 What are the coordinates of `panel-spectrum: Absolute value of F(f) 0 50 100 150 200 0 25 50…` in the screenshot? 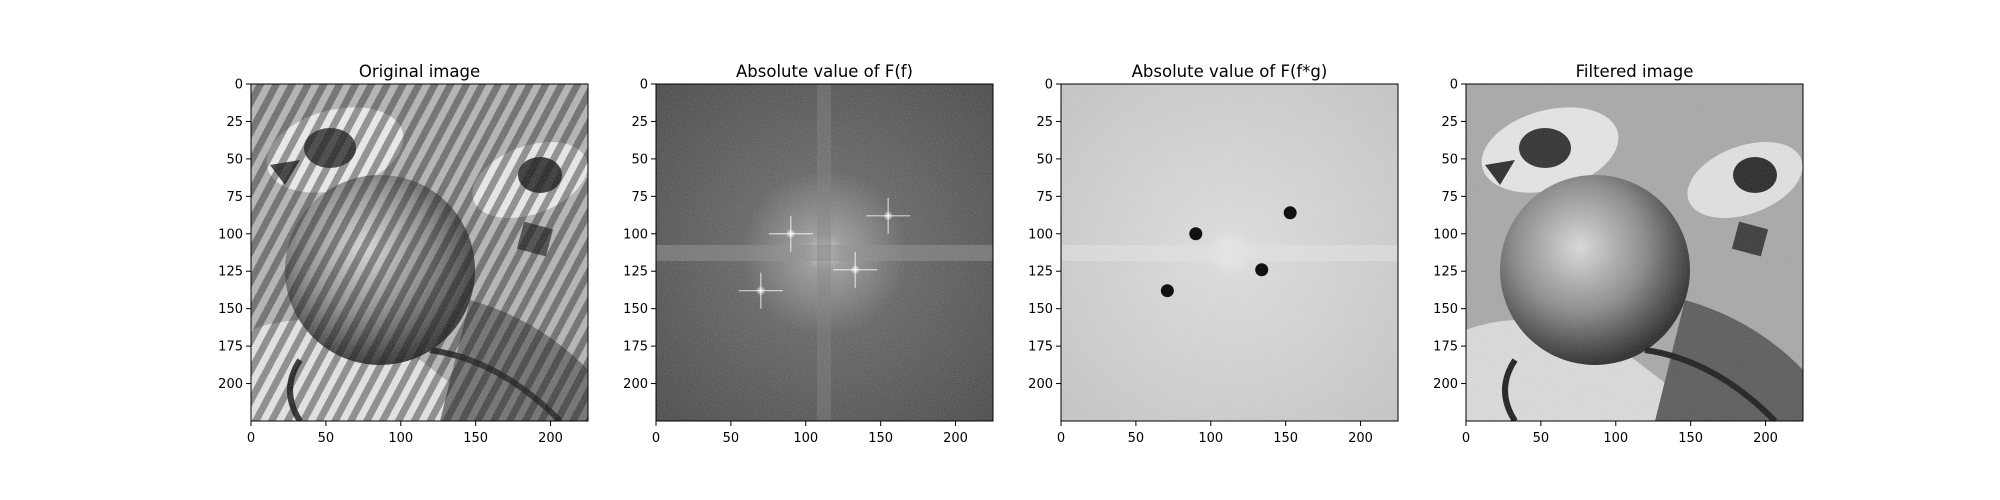 It's located at (808, 254).